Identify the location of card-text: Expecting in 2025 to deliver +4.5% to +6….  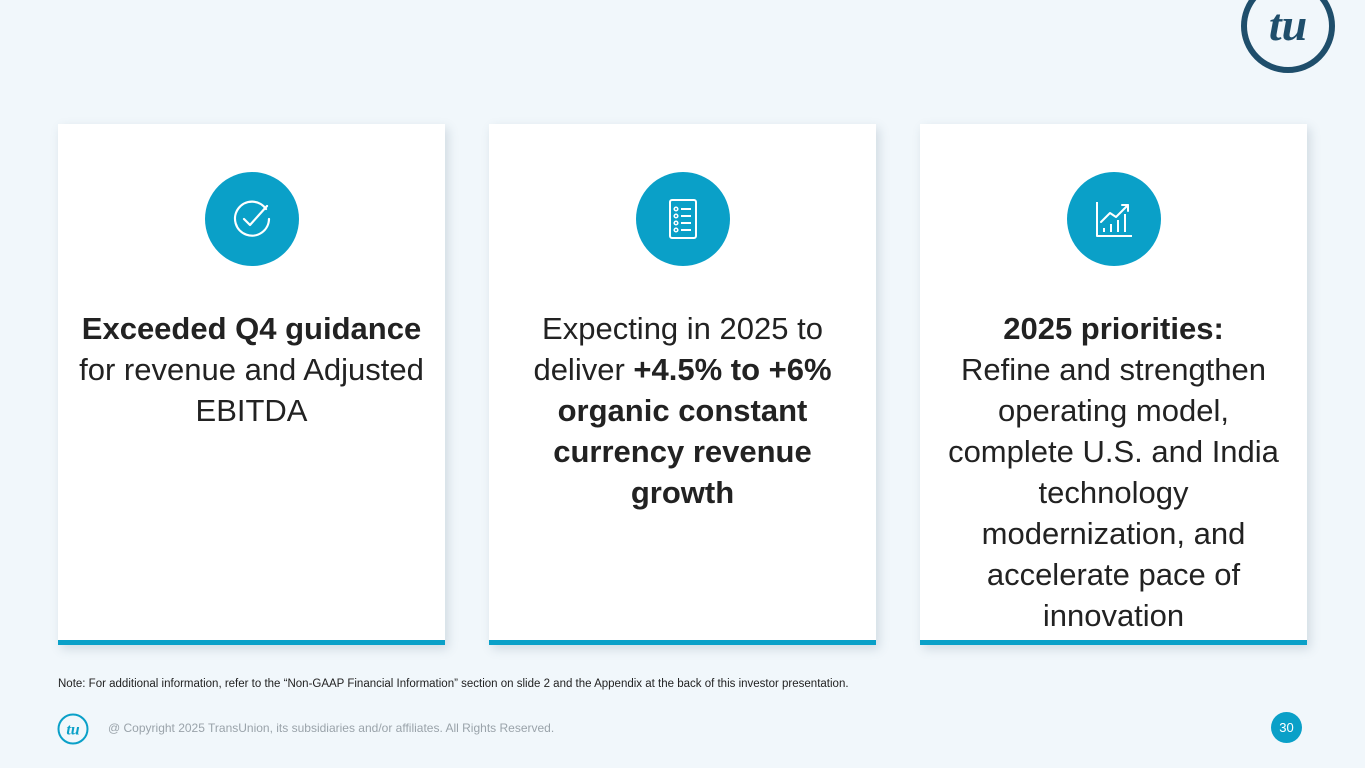
(682, 410).